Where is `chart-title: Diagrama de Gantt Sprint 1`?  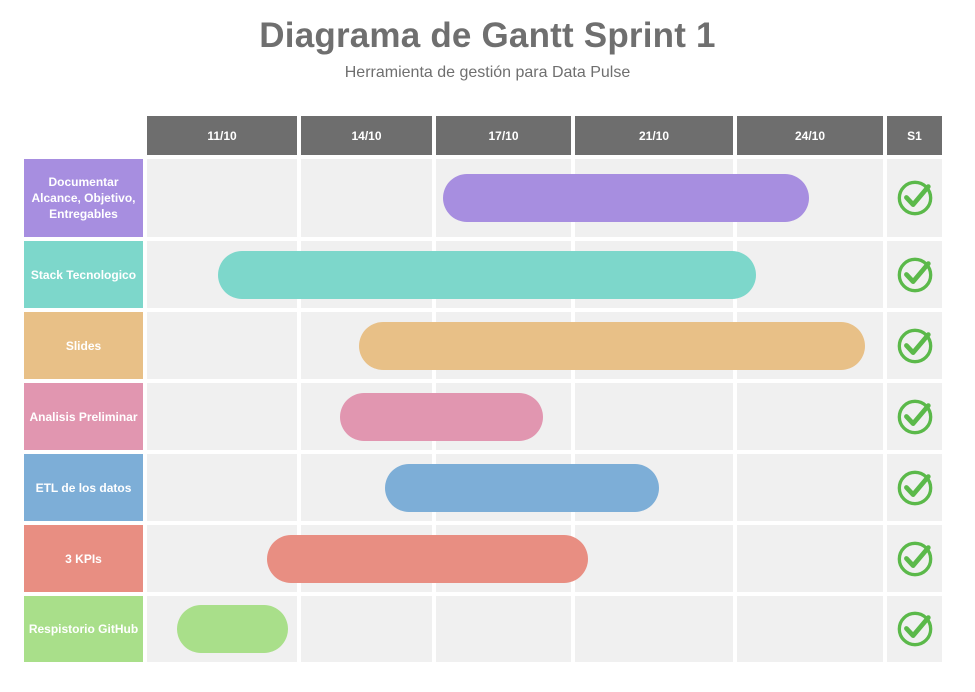
chart-title: Diagrama de Gantt Sprint 1 is located at coordinates (487, 35).